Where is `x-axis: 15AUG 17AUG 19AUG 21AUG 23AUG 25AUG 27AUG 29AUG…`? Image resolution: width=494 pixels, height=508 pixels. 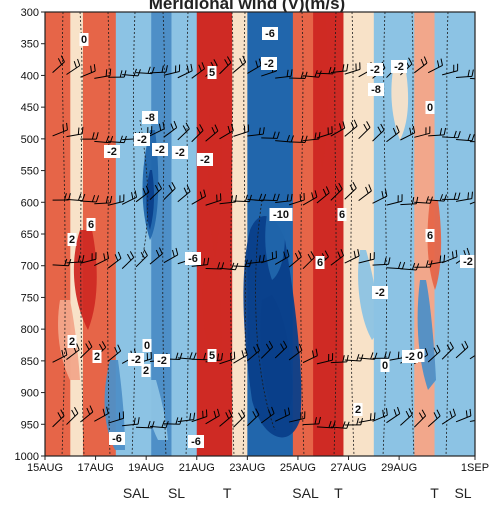
x-axis: 15AUG 17AUG 19AUG 21AUG 23AUG 25AUG 27AUG 29AUG… is located at coordinates (258, 465).